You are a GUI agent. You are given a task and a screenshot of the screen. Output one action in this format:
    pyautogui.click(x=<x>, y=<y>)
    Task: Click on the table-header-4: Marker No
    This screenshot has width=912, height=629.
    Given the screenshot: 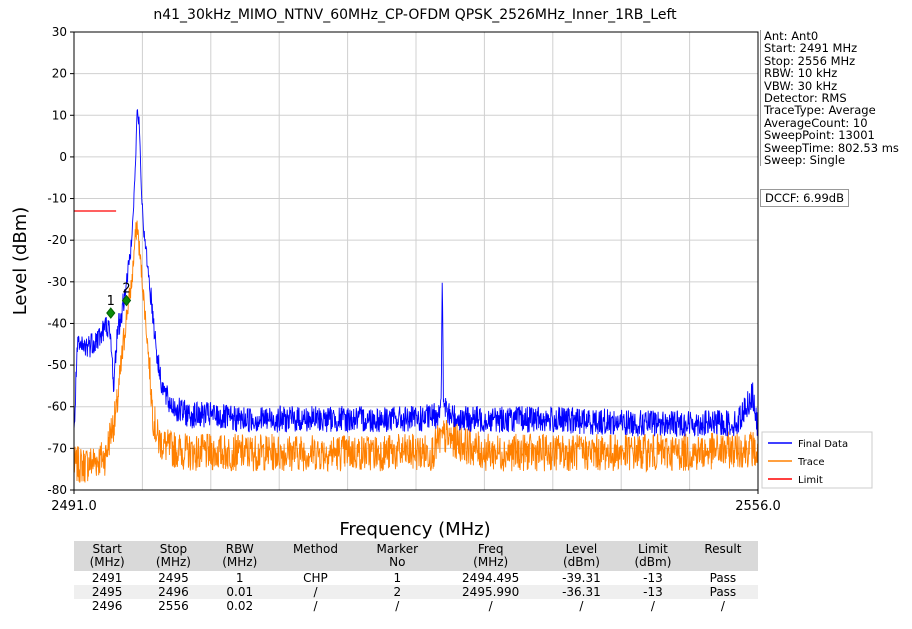 What is the action you would take?
    pyautogui.click(x=397, y=556)
    